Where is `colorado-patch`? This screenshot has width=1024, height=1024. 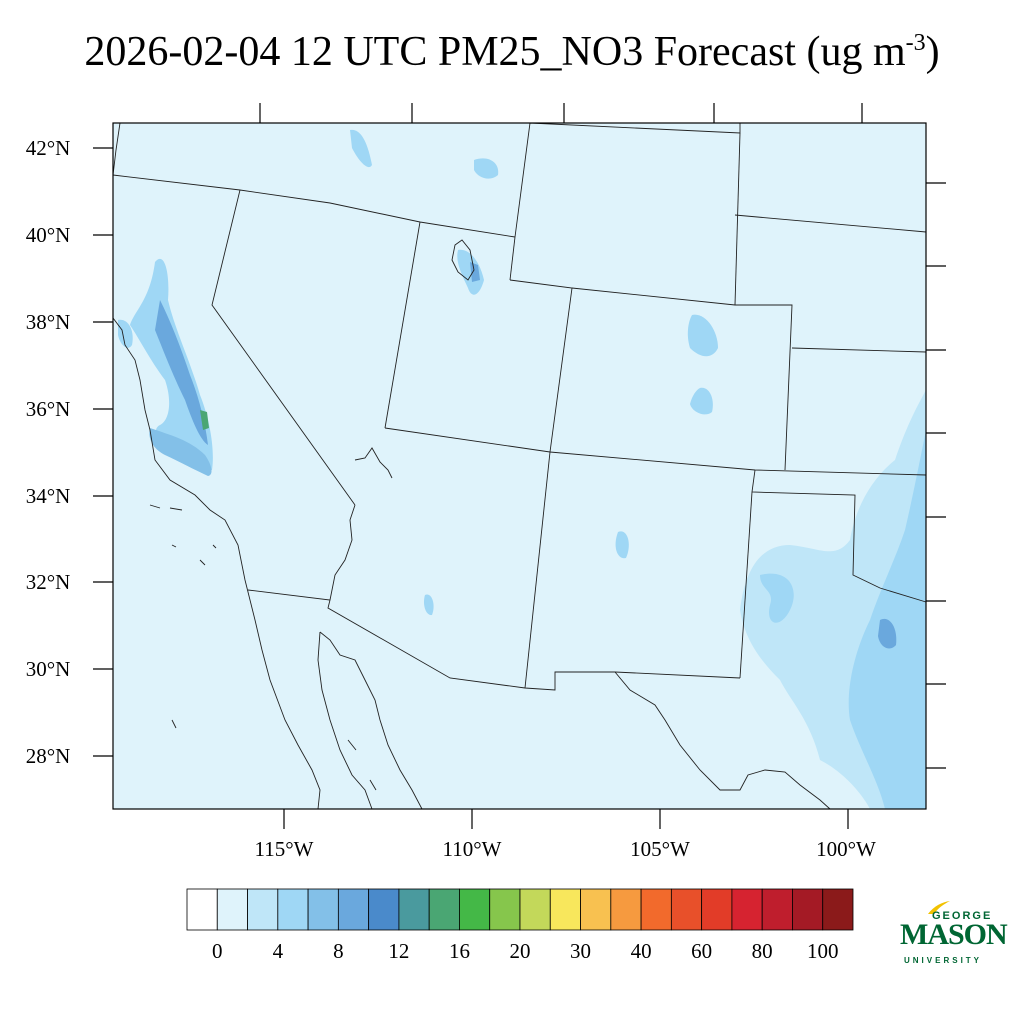
colorado-patch is located at coordinates (702, 335).